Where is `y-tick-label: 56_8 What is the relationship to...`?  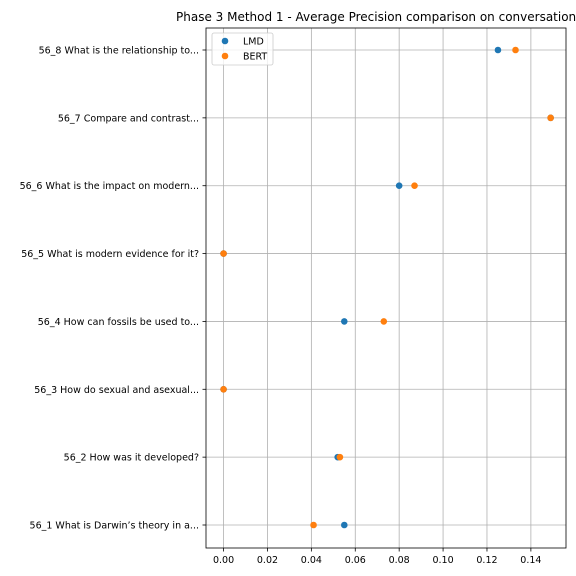
y-tick-label: 56_8 What is the relationship to... is located at coordinates (119, 51).